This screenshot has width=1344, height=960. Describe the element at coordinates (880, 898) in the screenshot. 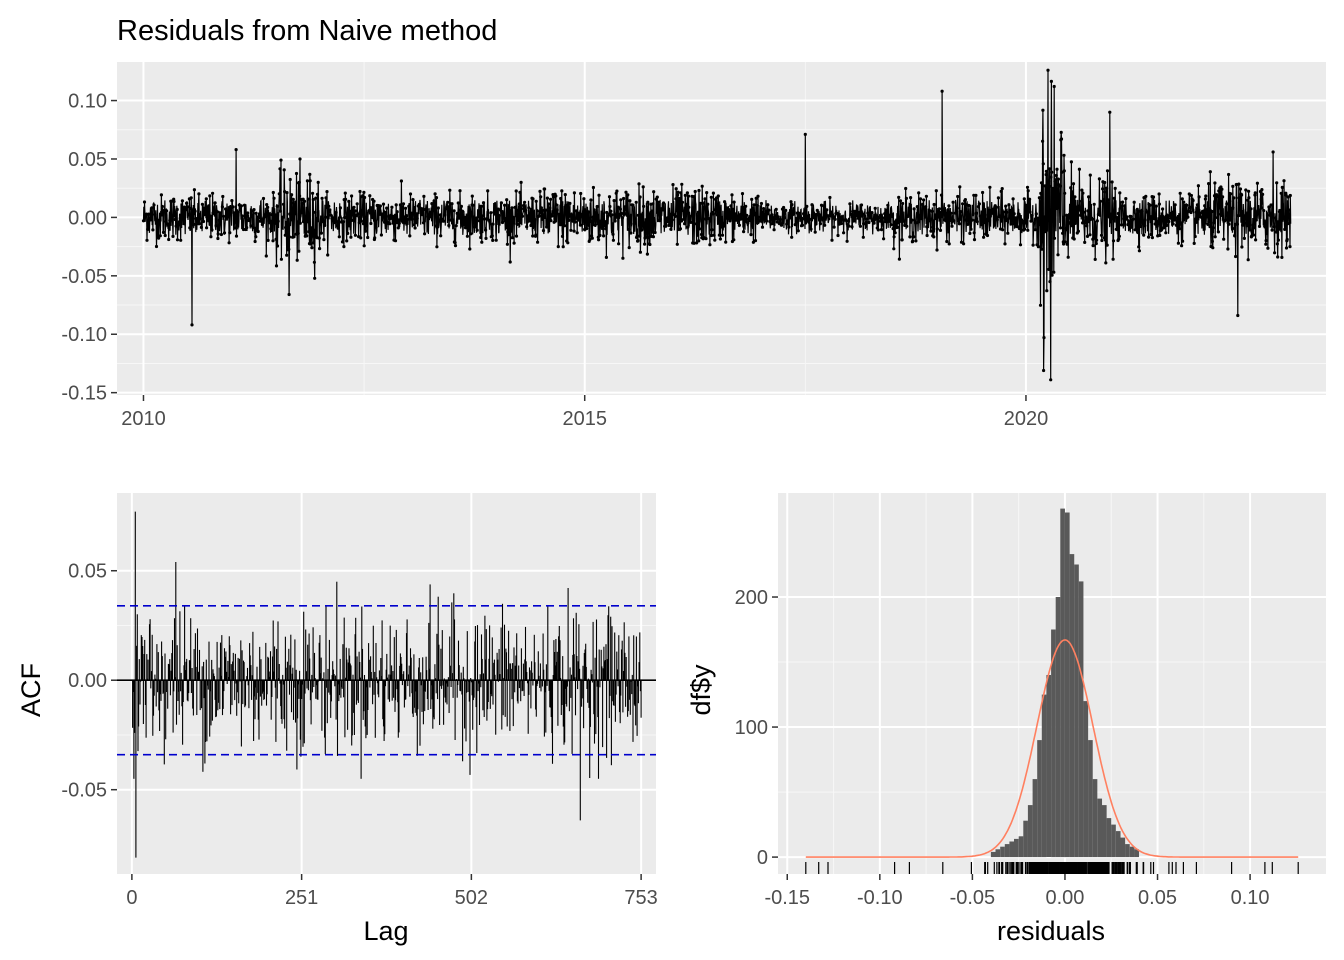

I see `x-tick-label: -0.10` at that location.